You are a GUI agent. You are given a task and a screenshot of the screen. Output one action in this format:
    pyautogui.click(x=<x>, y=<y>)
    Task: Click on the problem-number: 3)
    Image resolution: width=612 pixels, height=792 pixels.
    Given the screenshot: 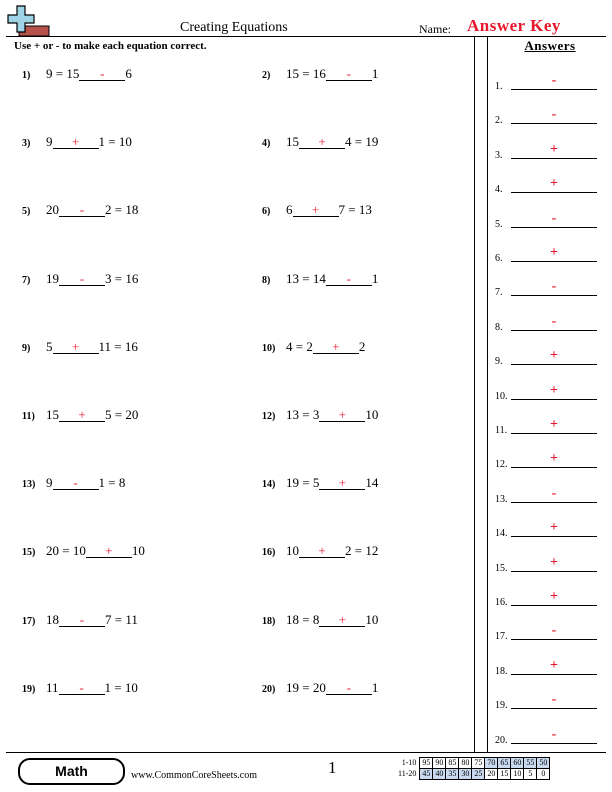 What is the action you would take?
    pyautogui.click(x=26, y=144)
    